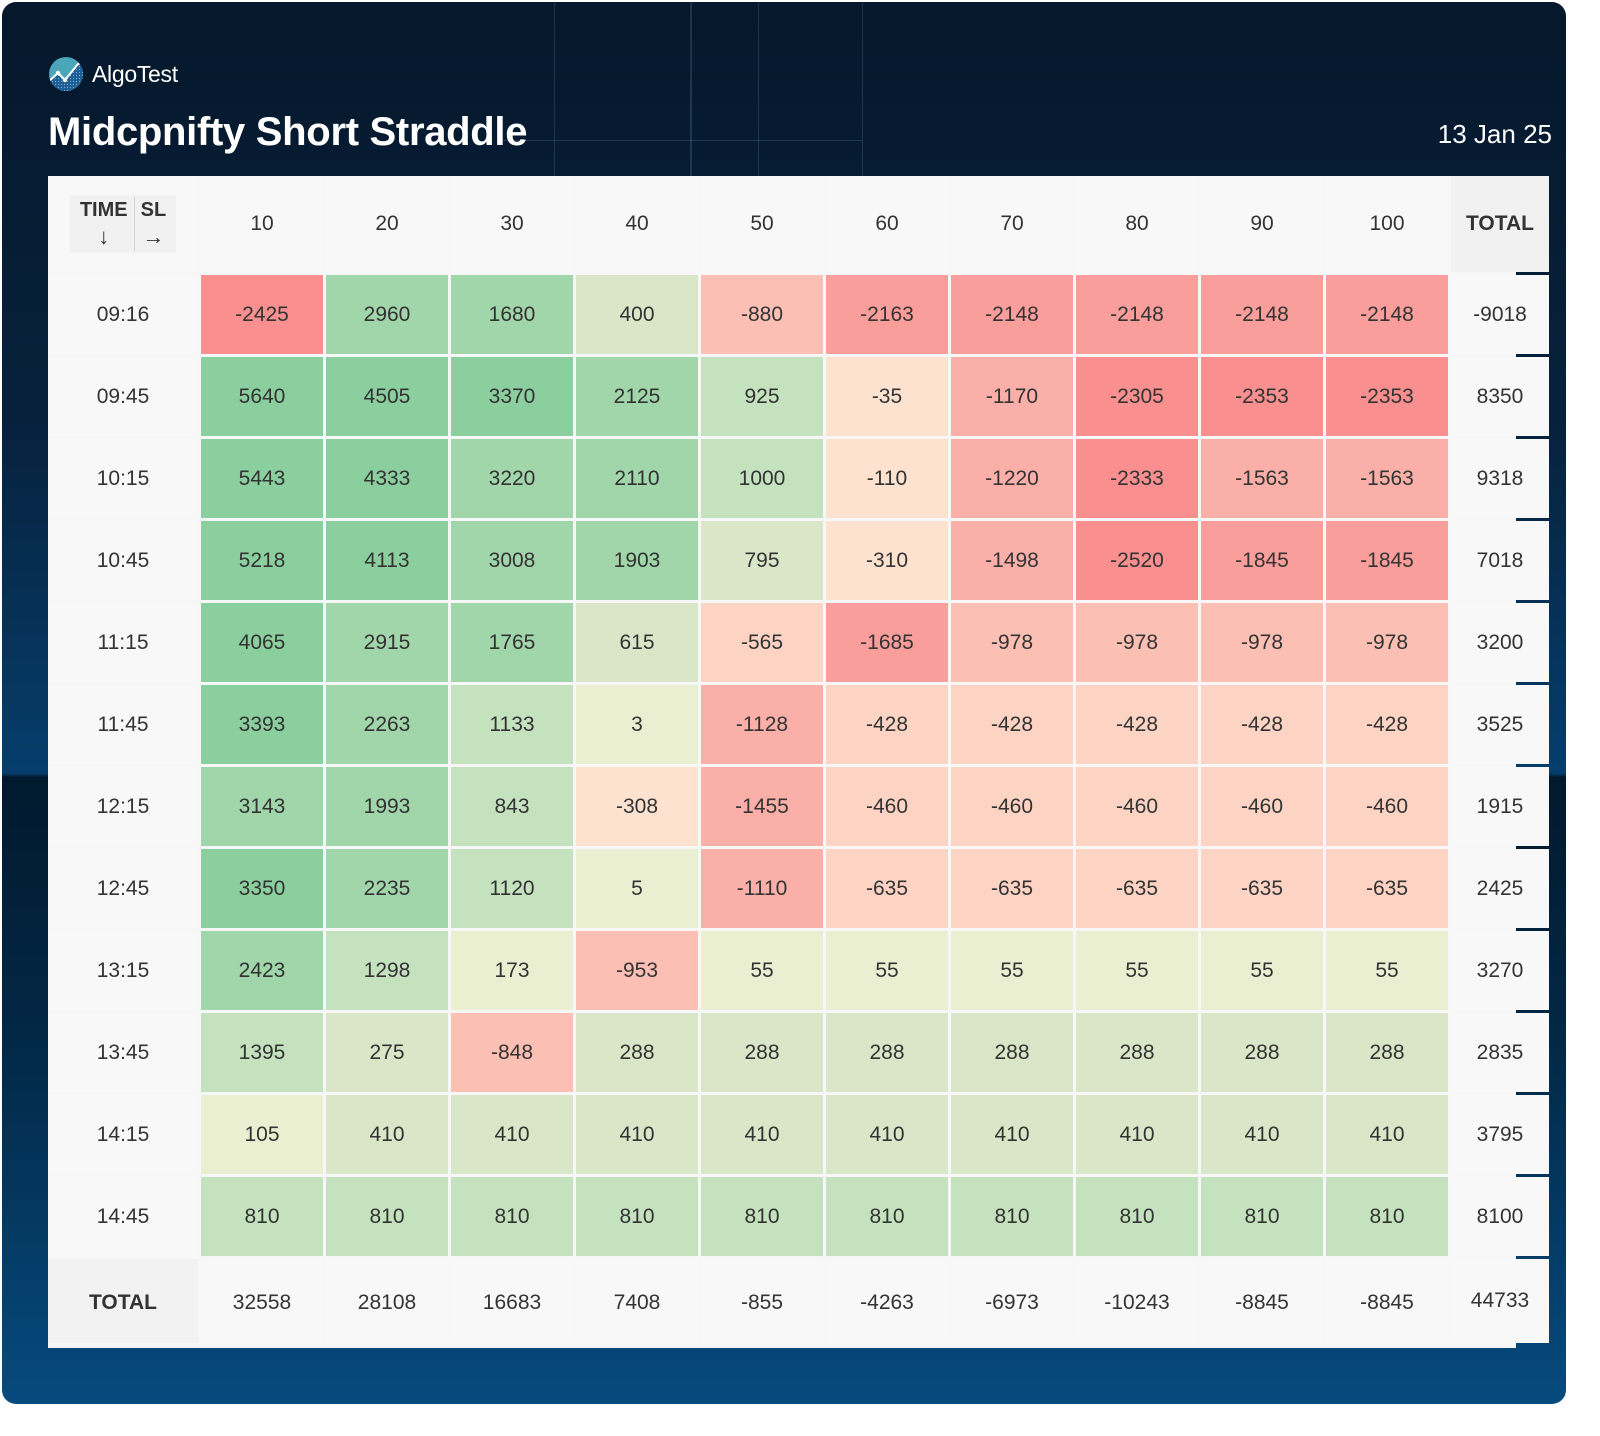 The image size is (1600, 1436). What do you see at coordinates (1500, 806) in the screenshot?
I see `row-total: 1915` at bounding box center [1500, 806].